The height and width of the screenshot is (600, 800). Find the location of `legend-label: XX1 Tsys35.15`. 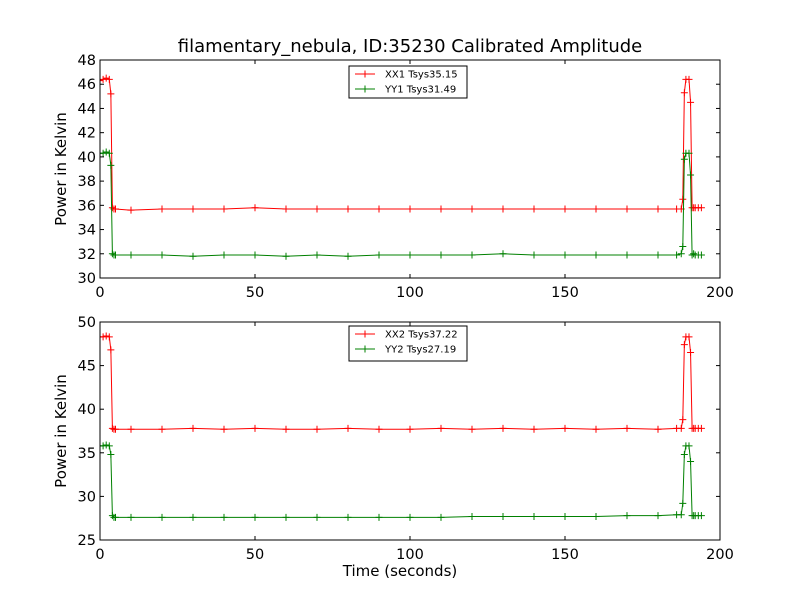

legend-label: XX1 Tsys35.15 is located at coordinates (421, 75).